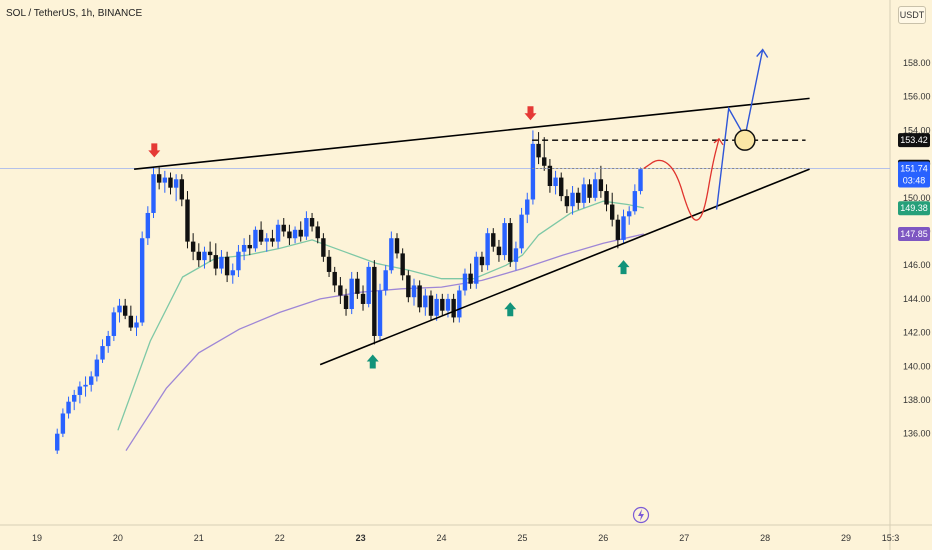  I want to click on x-tick-label: 26, so click(603, 538).